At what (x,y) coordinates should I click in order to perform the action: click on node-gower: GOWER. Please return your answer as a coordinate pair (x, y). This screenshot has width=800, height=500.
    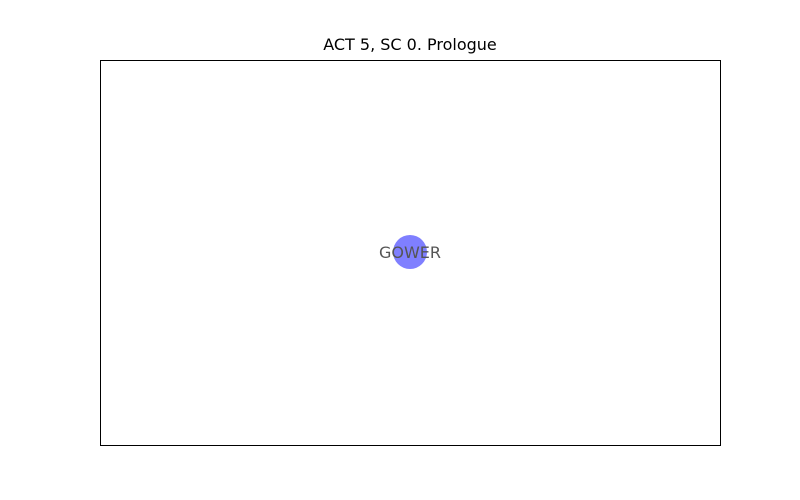
    Looking at the image, I should click on (410, 252).